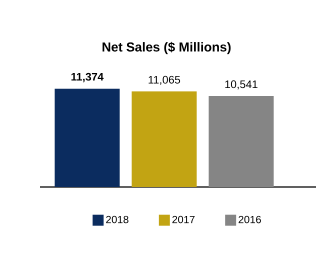  I want to click on data-label: 10,541, so click(241, 85).